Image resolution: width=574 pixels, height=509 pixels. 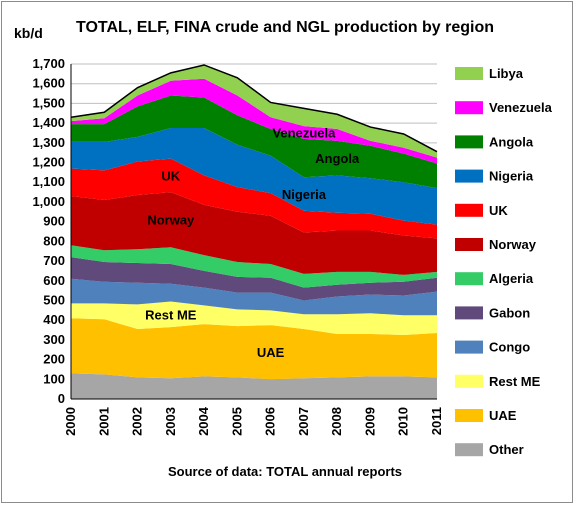 What do you see at coordinates (171, 314) in the screenshot?
I see `annotation-rest-me: Rest ME` at bounding box center [171, 314].